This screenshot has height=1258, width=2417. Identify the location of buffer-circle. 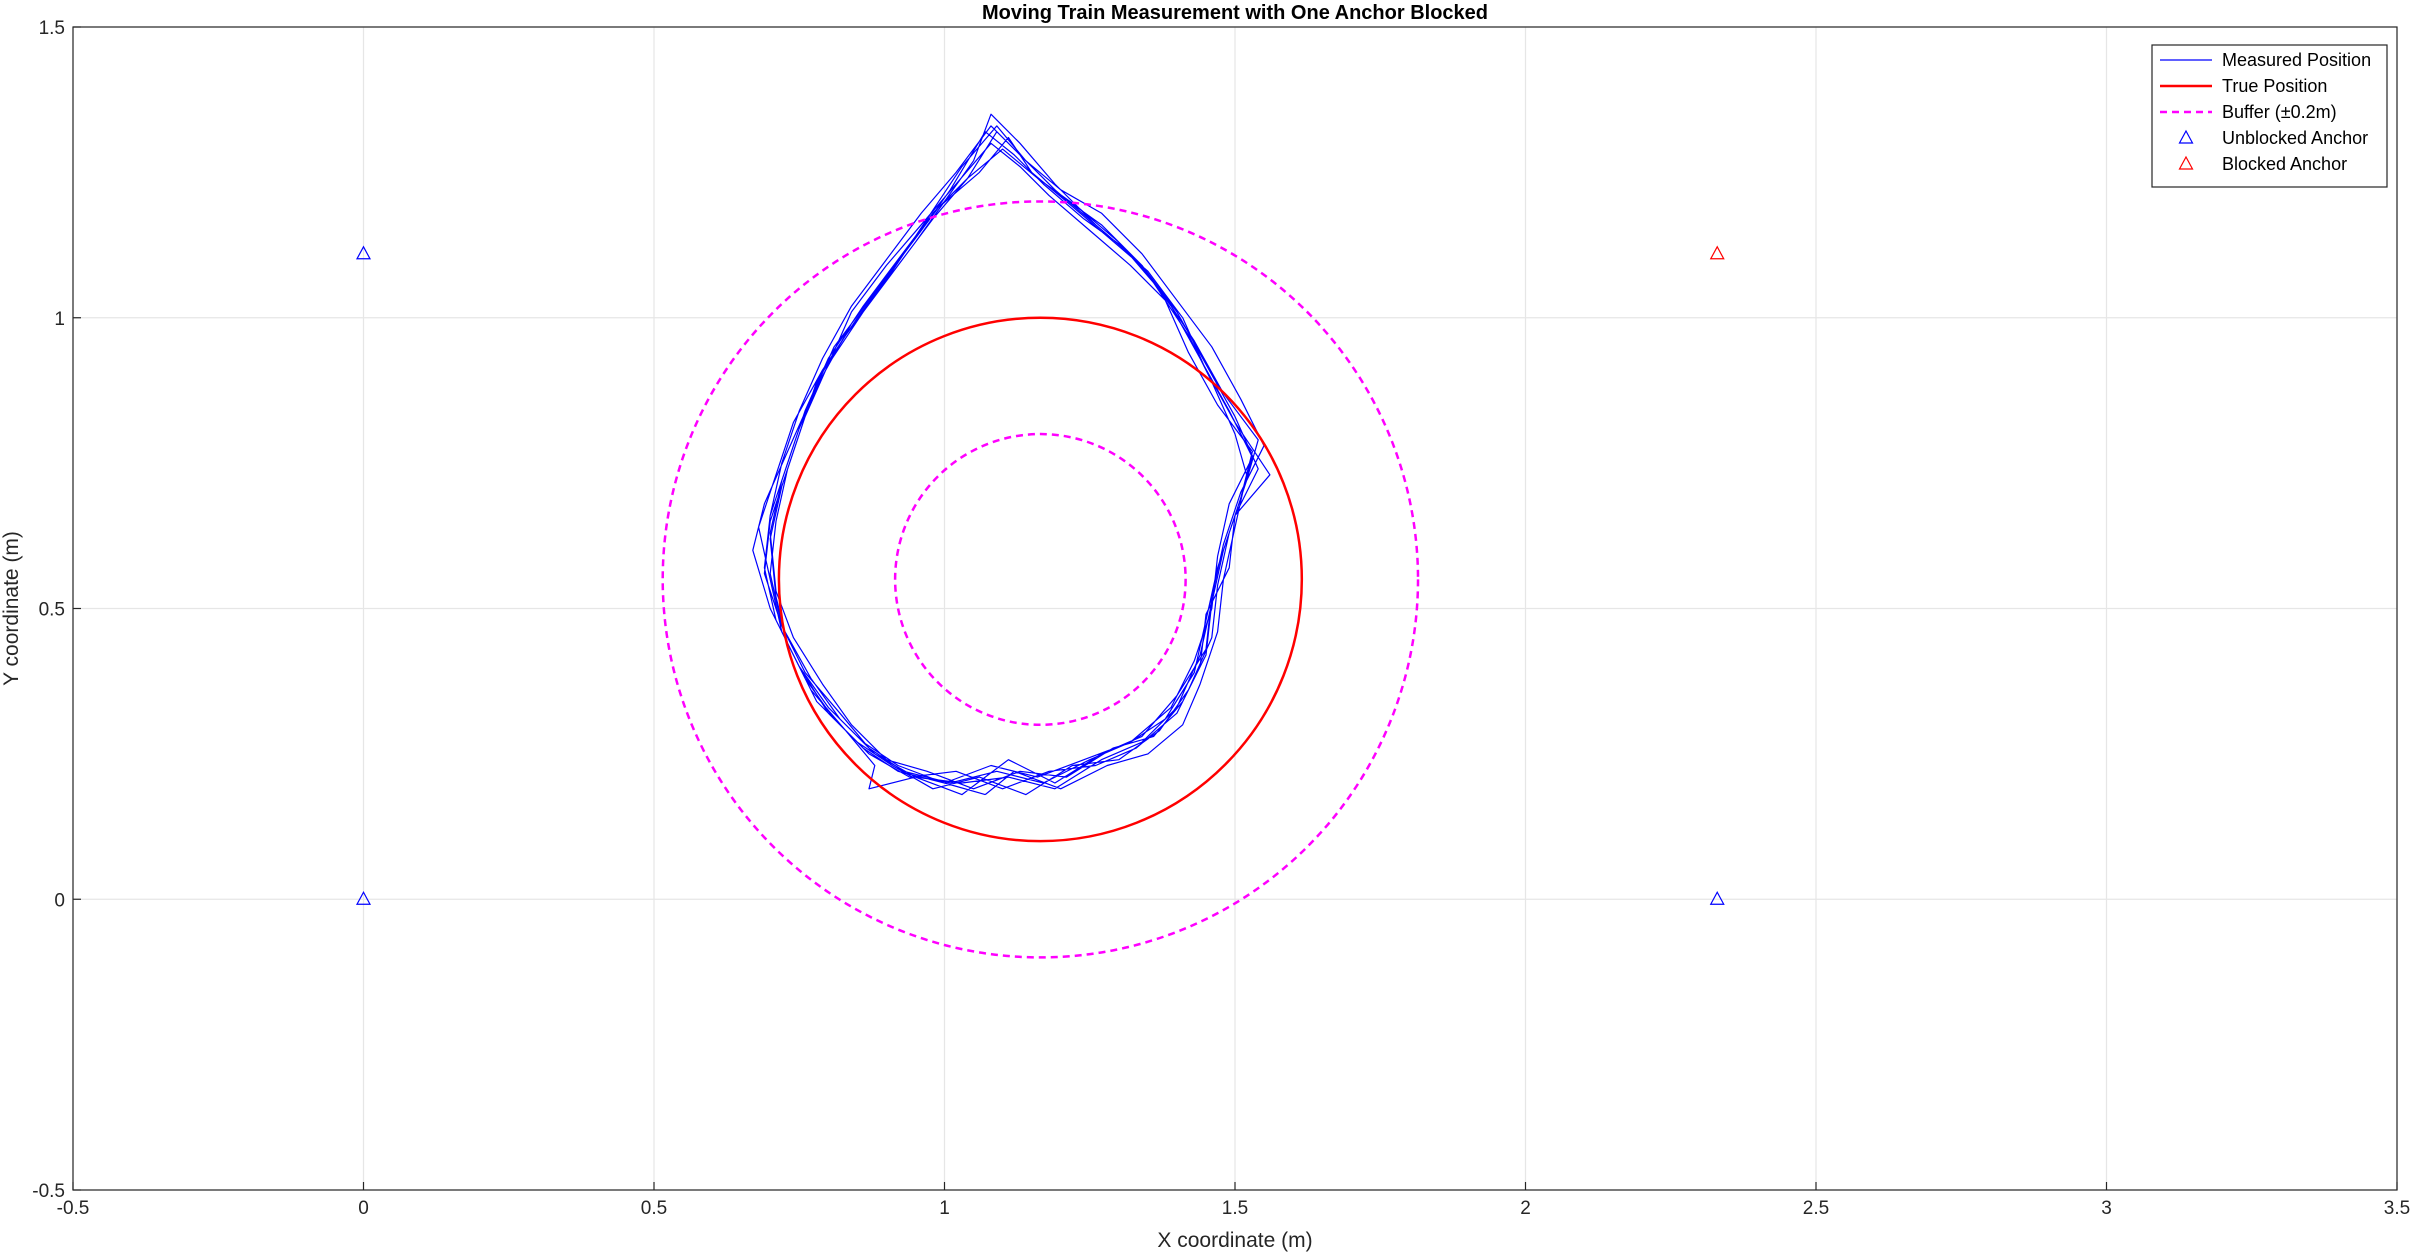
(1040, 579).